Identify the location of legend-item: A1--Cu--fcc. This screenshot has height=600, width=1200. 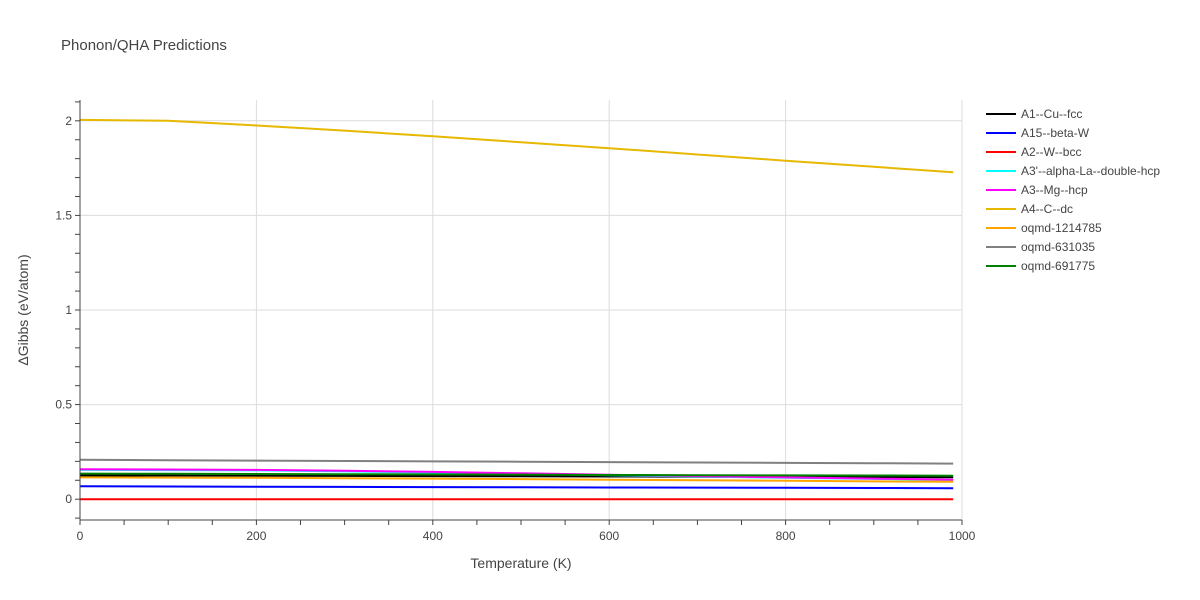
(1034, 114).